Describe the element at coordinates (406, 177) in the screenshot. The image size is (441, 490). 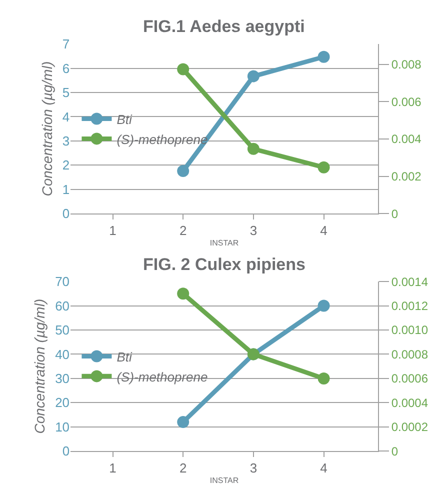
I see `y2-tick-label: 0.002` at that location.